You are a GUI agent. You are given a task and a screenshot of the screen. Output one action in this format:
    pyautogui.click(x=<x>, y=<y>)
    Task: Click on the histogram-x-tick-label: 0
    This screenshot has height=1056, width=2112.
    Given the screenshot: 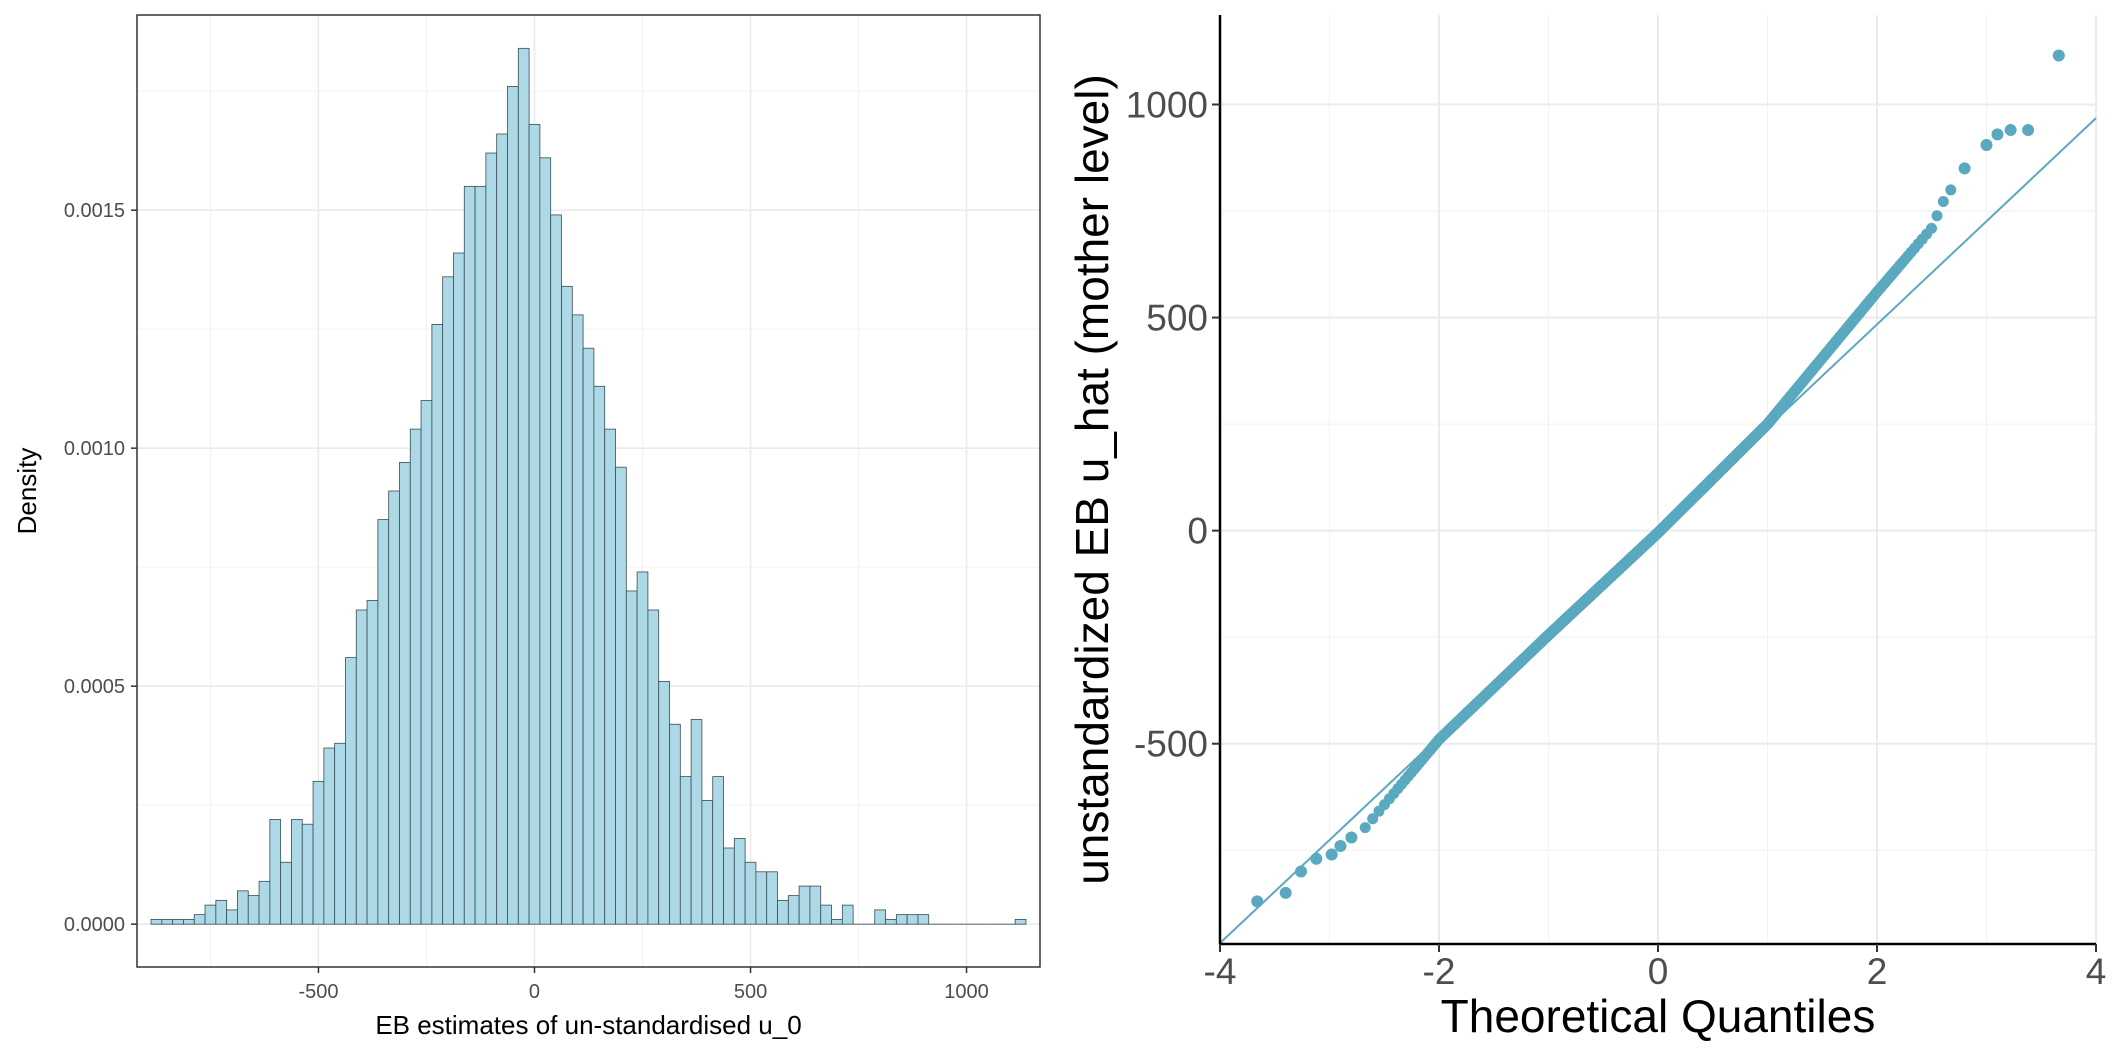 What is the action you would take?
    pyautogui.click(x=534, y=992)
    